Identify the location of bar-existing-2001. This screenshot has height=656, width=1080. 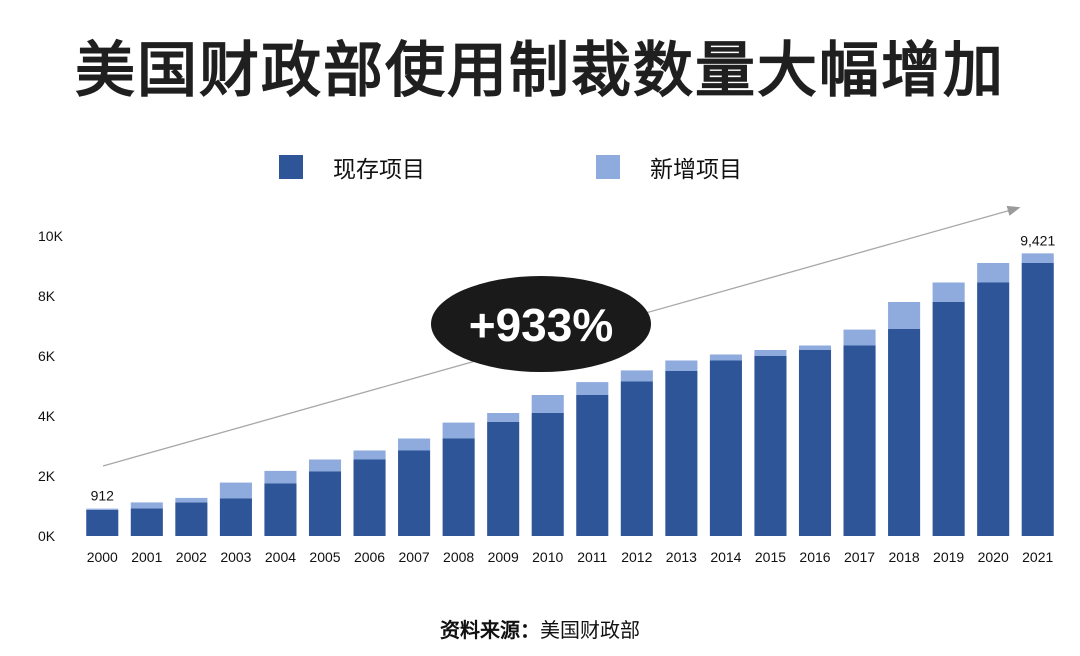
(146, 522).